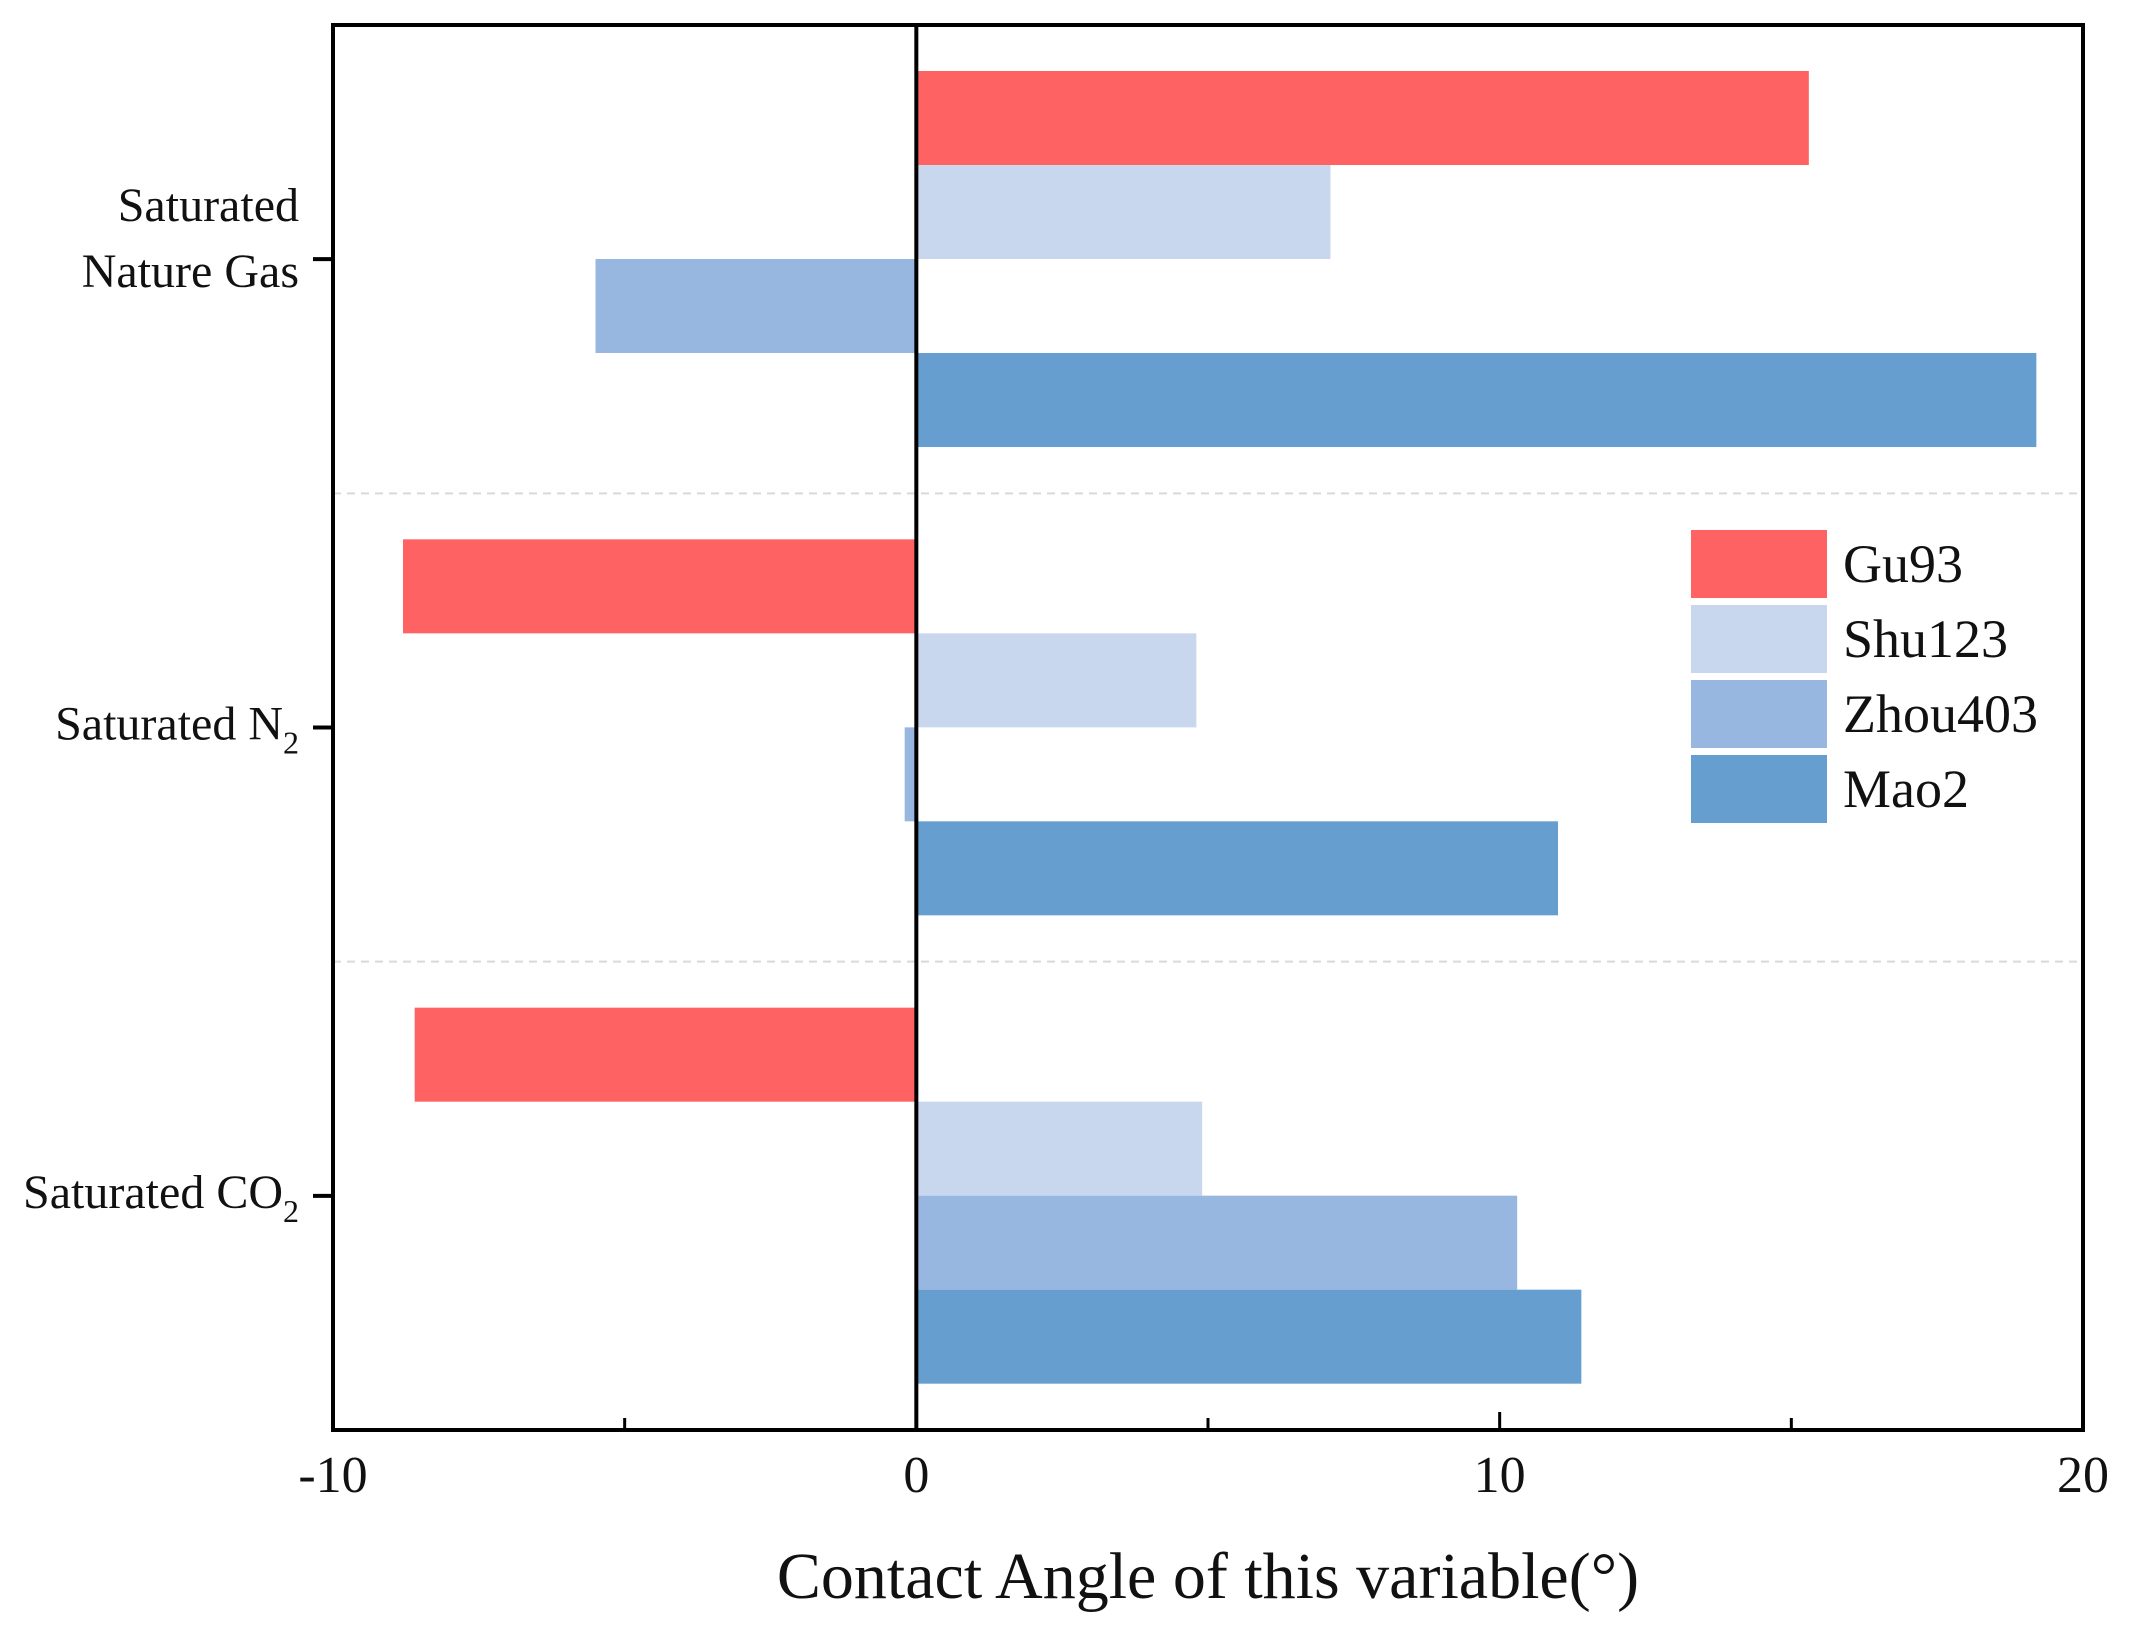 The image size is (2129, 1638). Describe the element at coordinates (1759, 639) in the screenshot. I see `legend-swatch-shu123` at that location.